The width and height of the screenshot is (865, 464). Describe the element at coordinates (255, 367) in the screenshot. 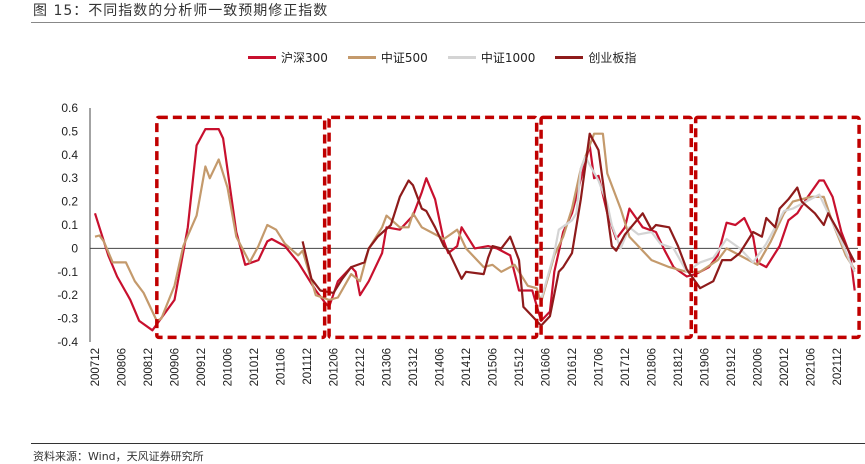

I see `x-tick-label: 201012` at that location.